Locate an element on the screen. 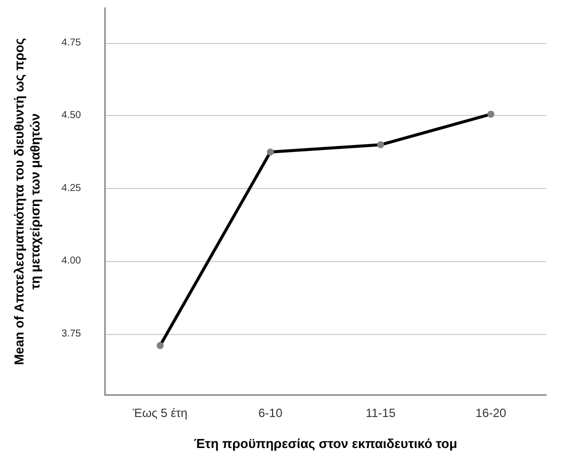 This screenshot has height=455, width=564. y-tick-label: 4.25 is located at coordinates (72, 188).